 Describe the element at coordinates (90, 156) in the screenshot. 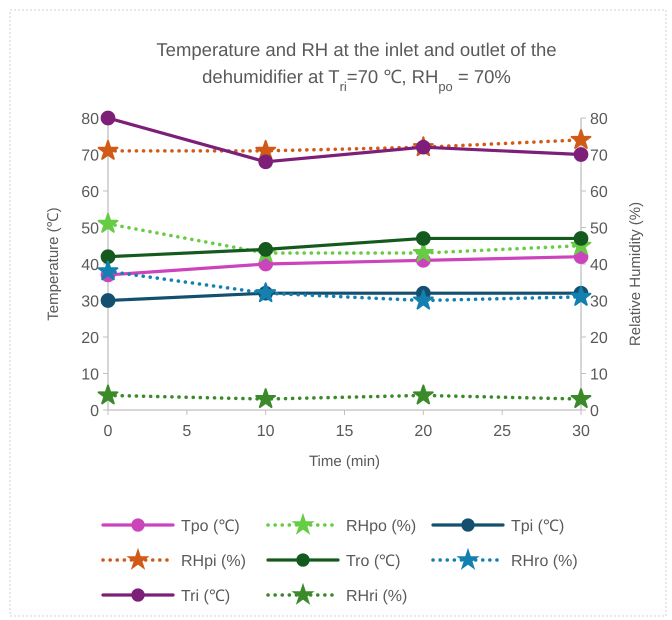

I see `y-tick-label: 70` at that location.